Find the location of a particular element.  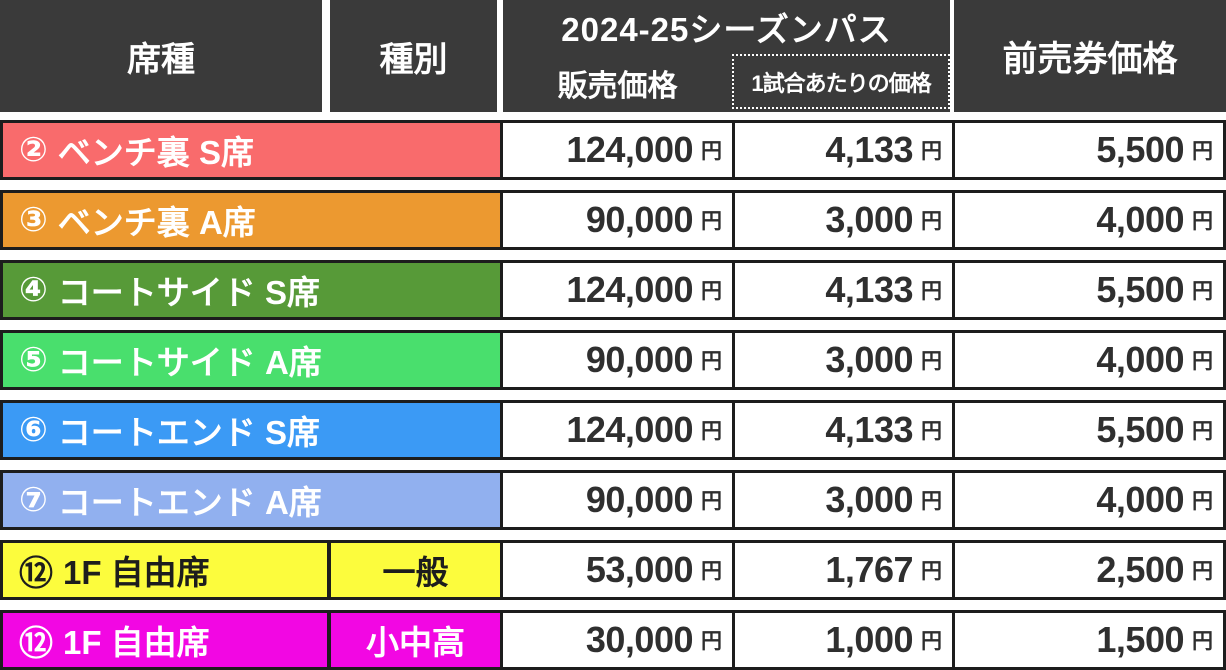

table-row: ⑦ コートエンド A席 90,000 円 3,000 円 4,000 円 is located at coordinates (613, 500).